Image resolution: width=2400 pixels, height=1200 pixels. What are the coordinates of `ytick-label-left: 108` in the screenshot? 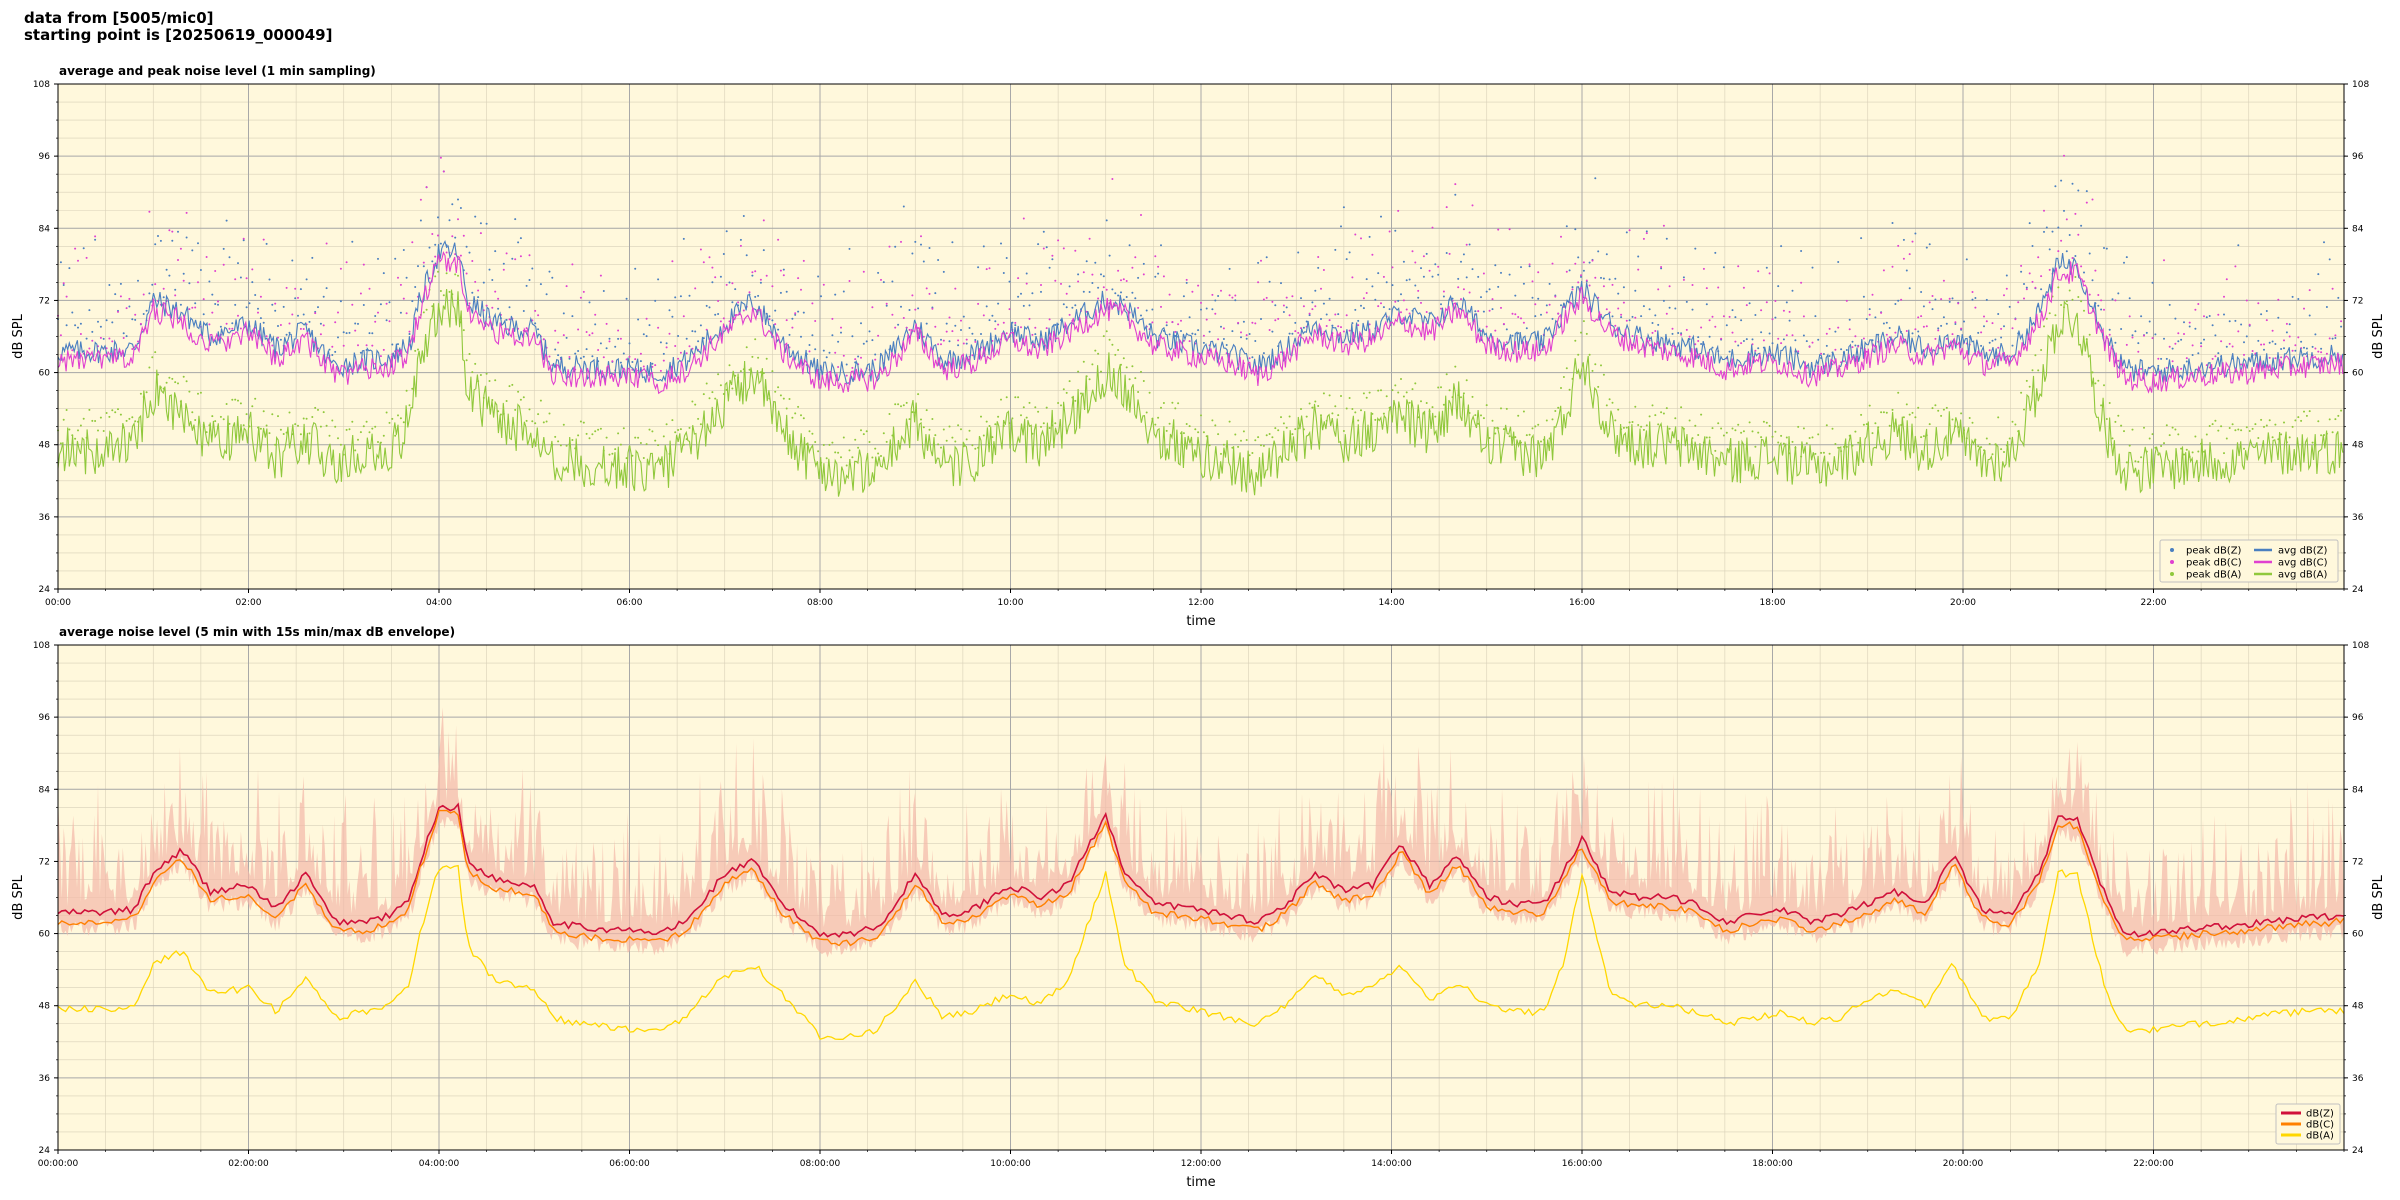 It's located at (41, 646).